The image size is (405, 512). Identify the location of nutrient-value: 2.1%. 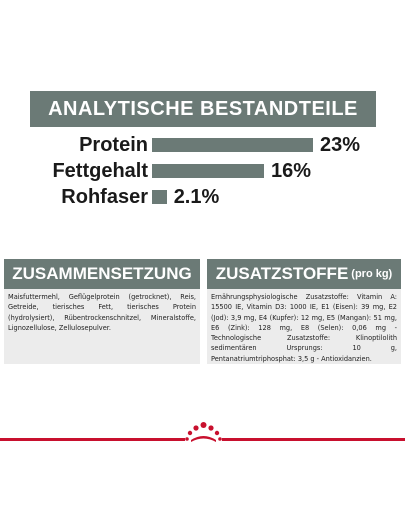
(196, 197).